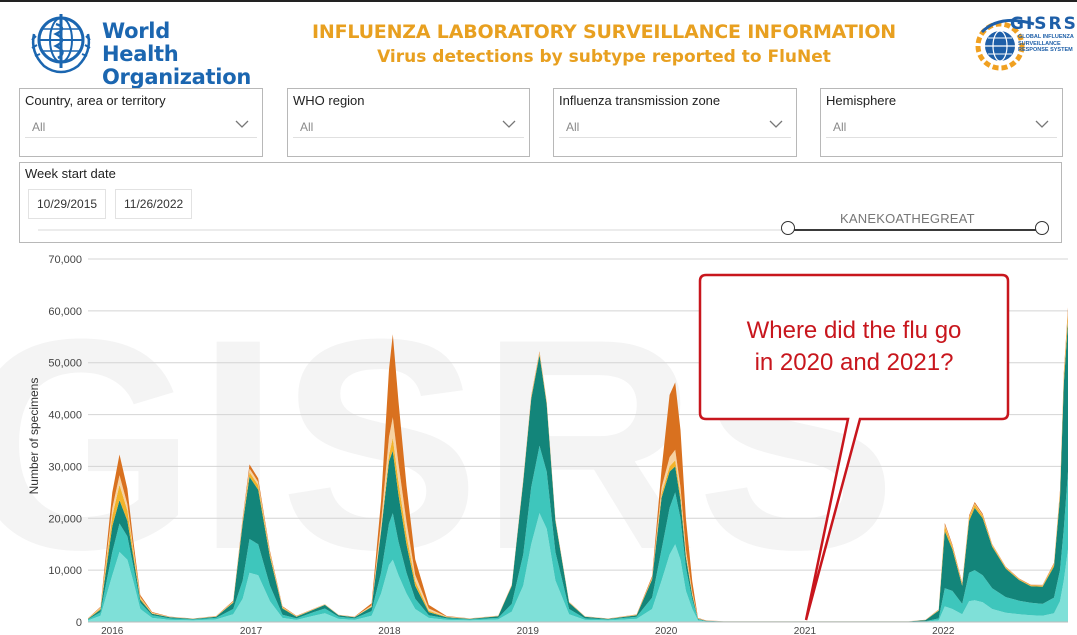  I want to click on y-tick-label: 50,000, so click(65, 364).